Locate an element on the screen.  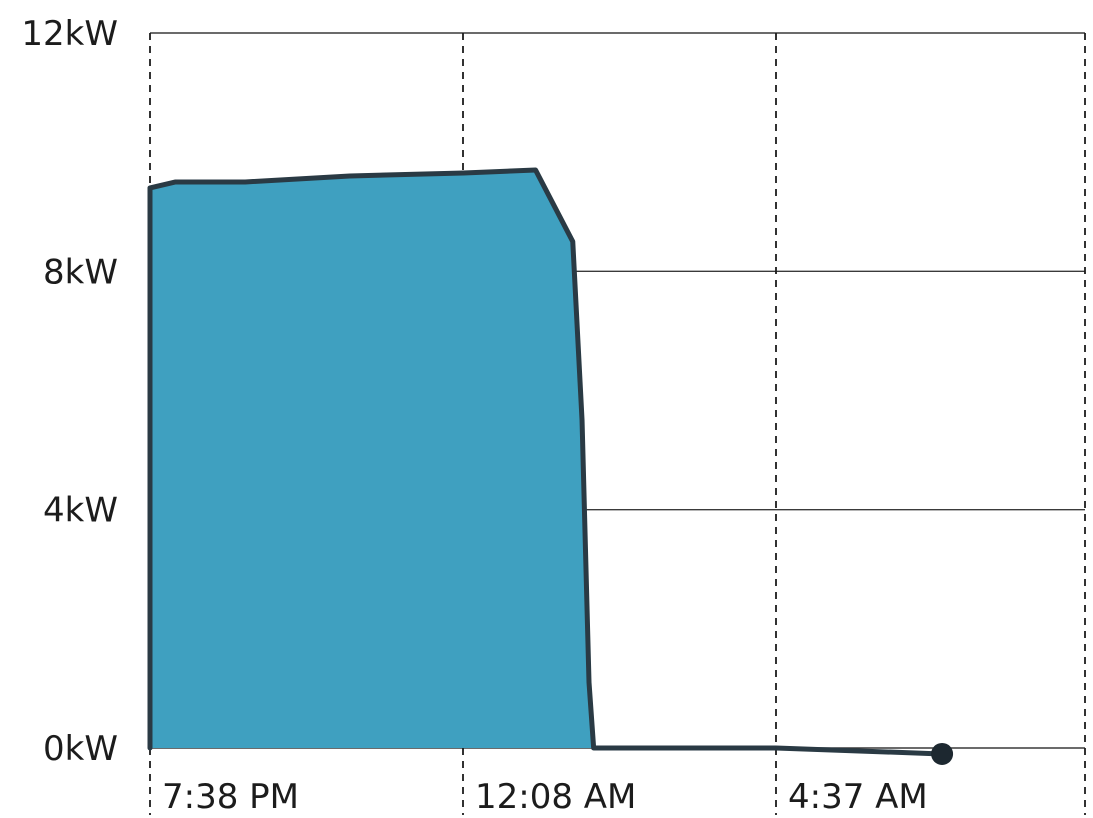
y-tick-label: 4kW is located at coordinates (80, 511).